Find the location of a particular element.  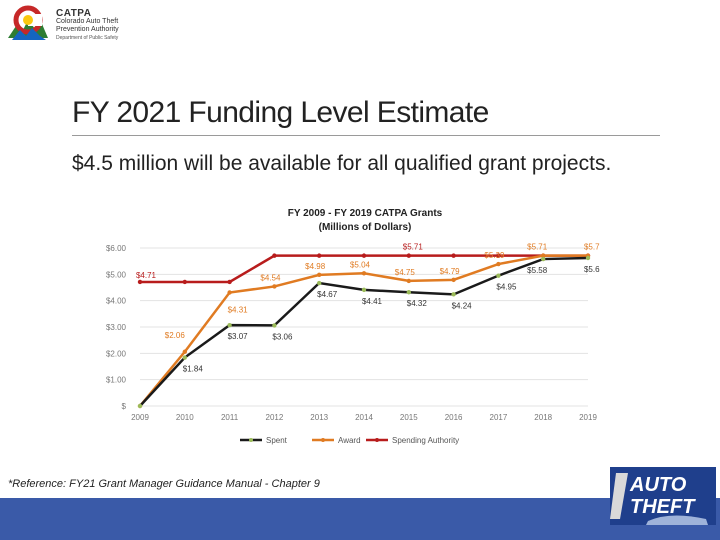

slide-title: FY 2021 Funding Level Estimate is located at coordinates (280, 112).